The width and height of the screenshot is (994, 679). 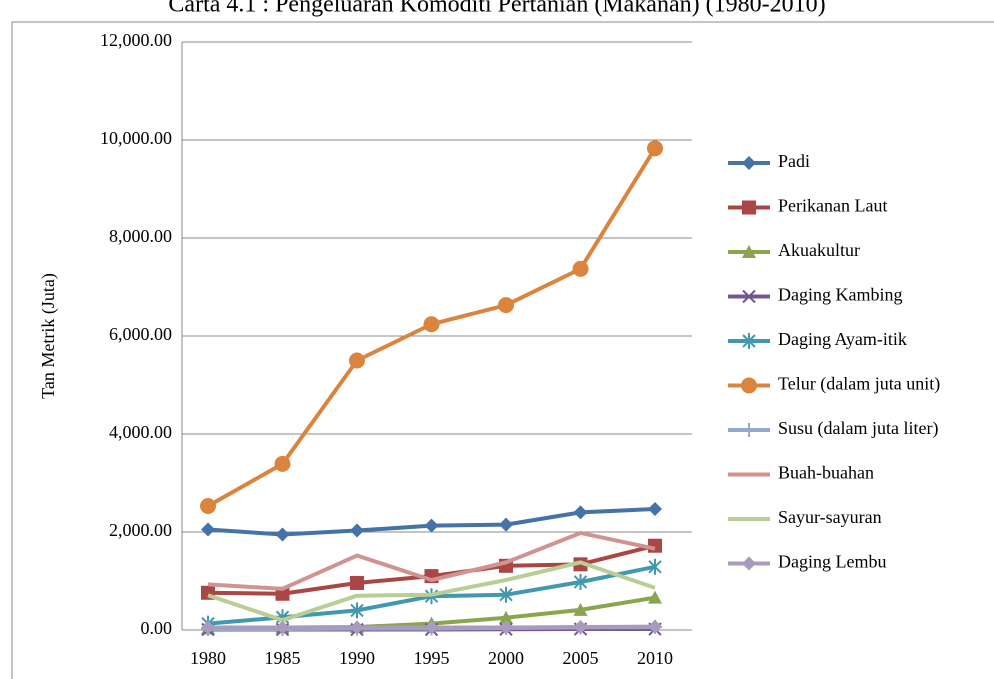 What do you see at coordinates (826, 473) in the screenshot?
I see `legend-label: Buah-buahan` at bounding box center [826, 473].